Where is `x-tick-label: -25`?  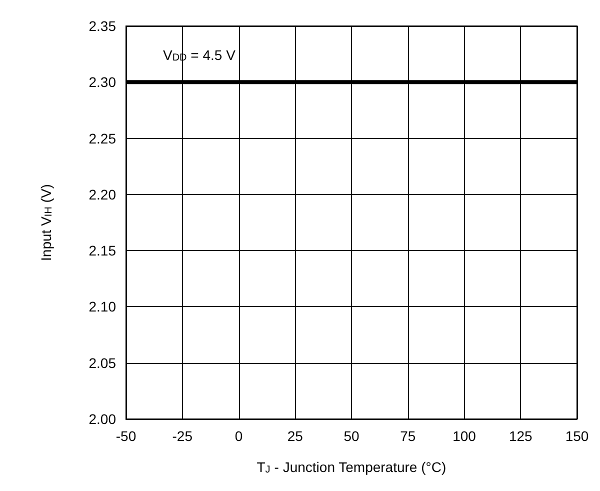 x-tick-label: -25 is located at coordinates (182, 436).